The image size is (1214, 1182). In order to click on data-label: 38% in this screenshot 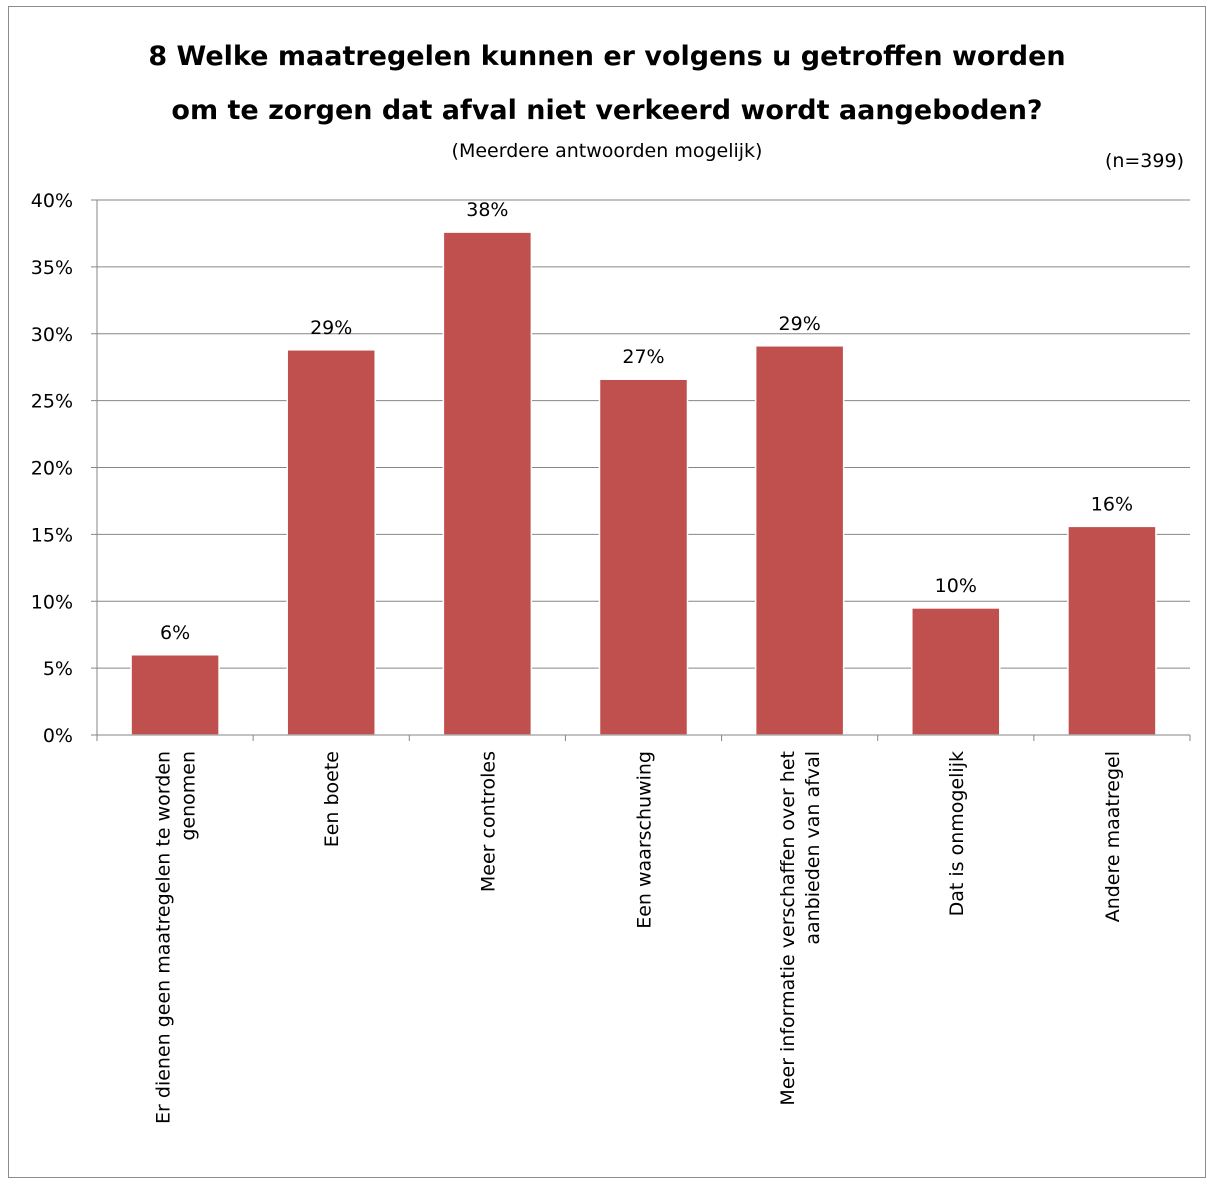, I will do `click(487, 210)`.